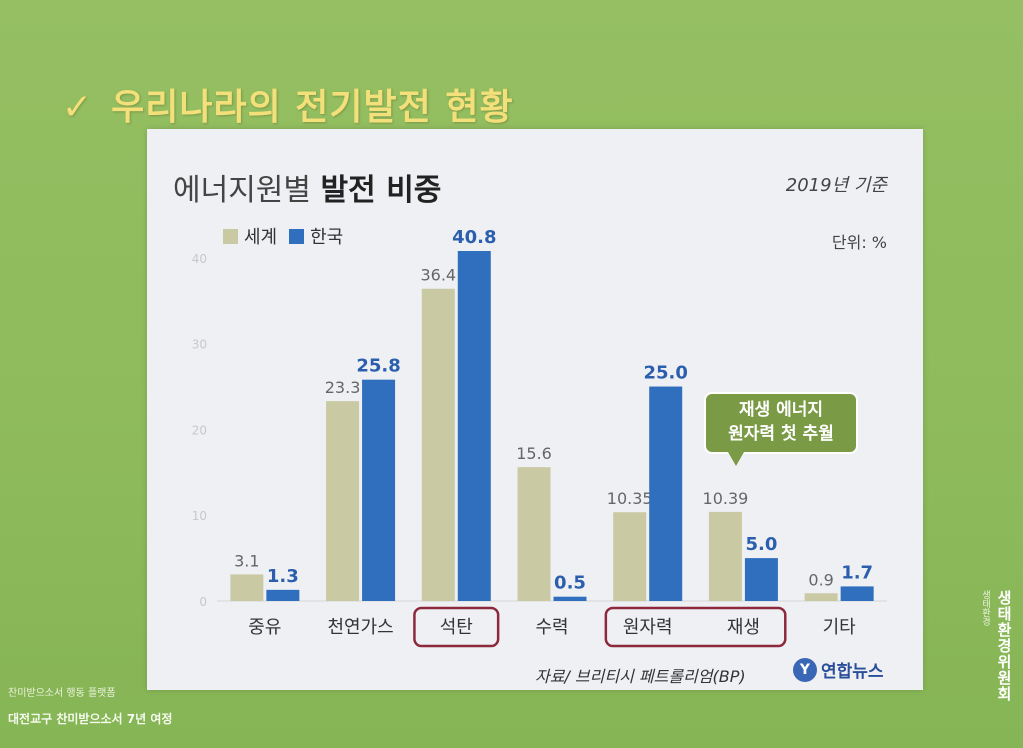  I want to click on data-label-korea: 0.5, so click(570, 583).